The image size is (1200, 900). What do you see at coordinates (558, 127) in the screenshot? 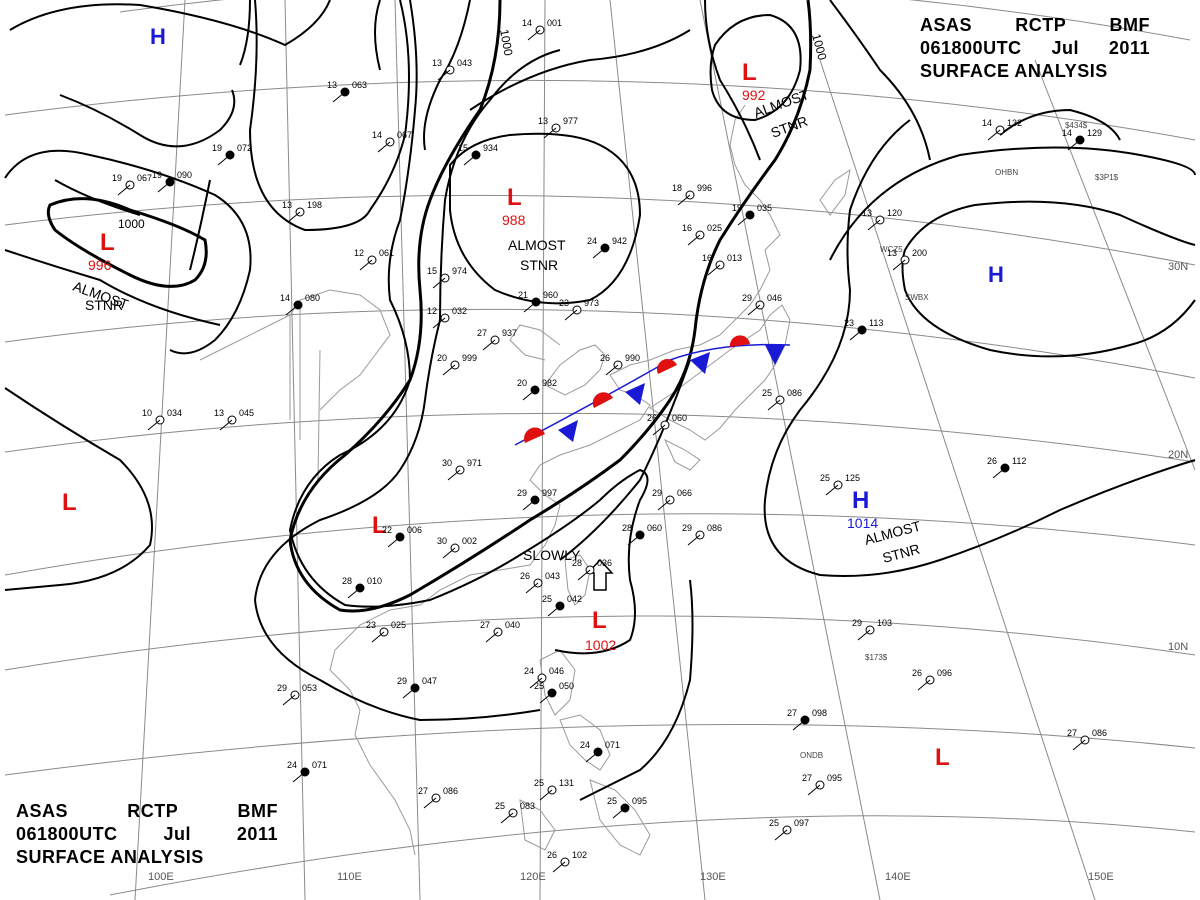
I see `station-plot: 13 977` at bounding box center [558, 127].